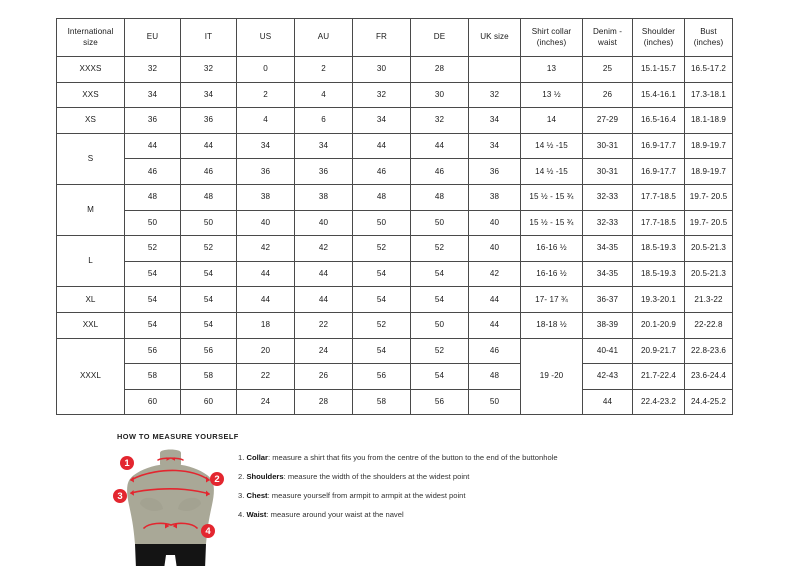  I want to click on cell-de: 46, so click(439, 171).